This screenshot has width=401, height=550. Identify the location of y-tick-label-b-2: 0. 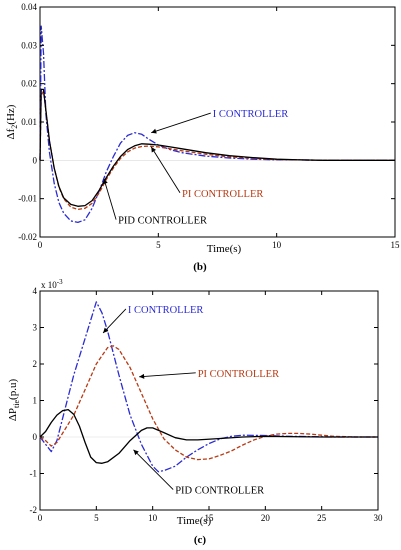
(35, 160).